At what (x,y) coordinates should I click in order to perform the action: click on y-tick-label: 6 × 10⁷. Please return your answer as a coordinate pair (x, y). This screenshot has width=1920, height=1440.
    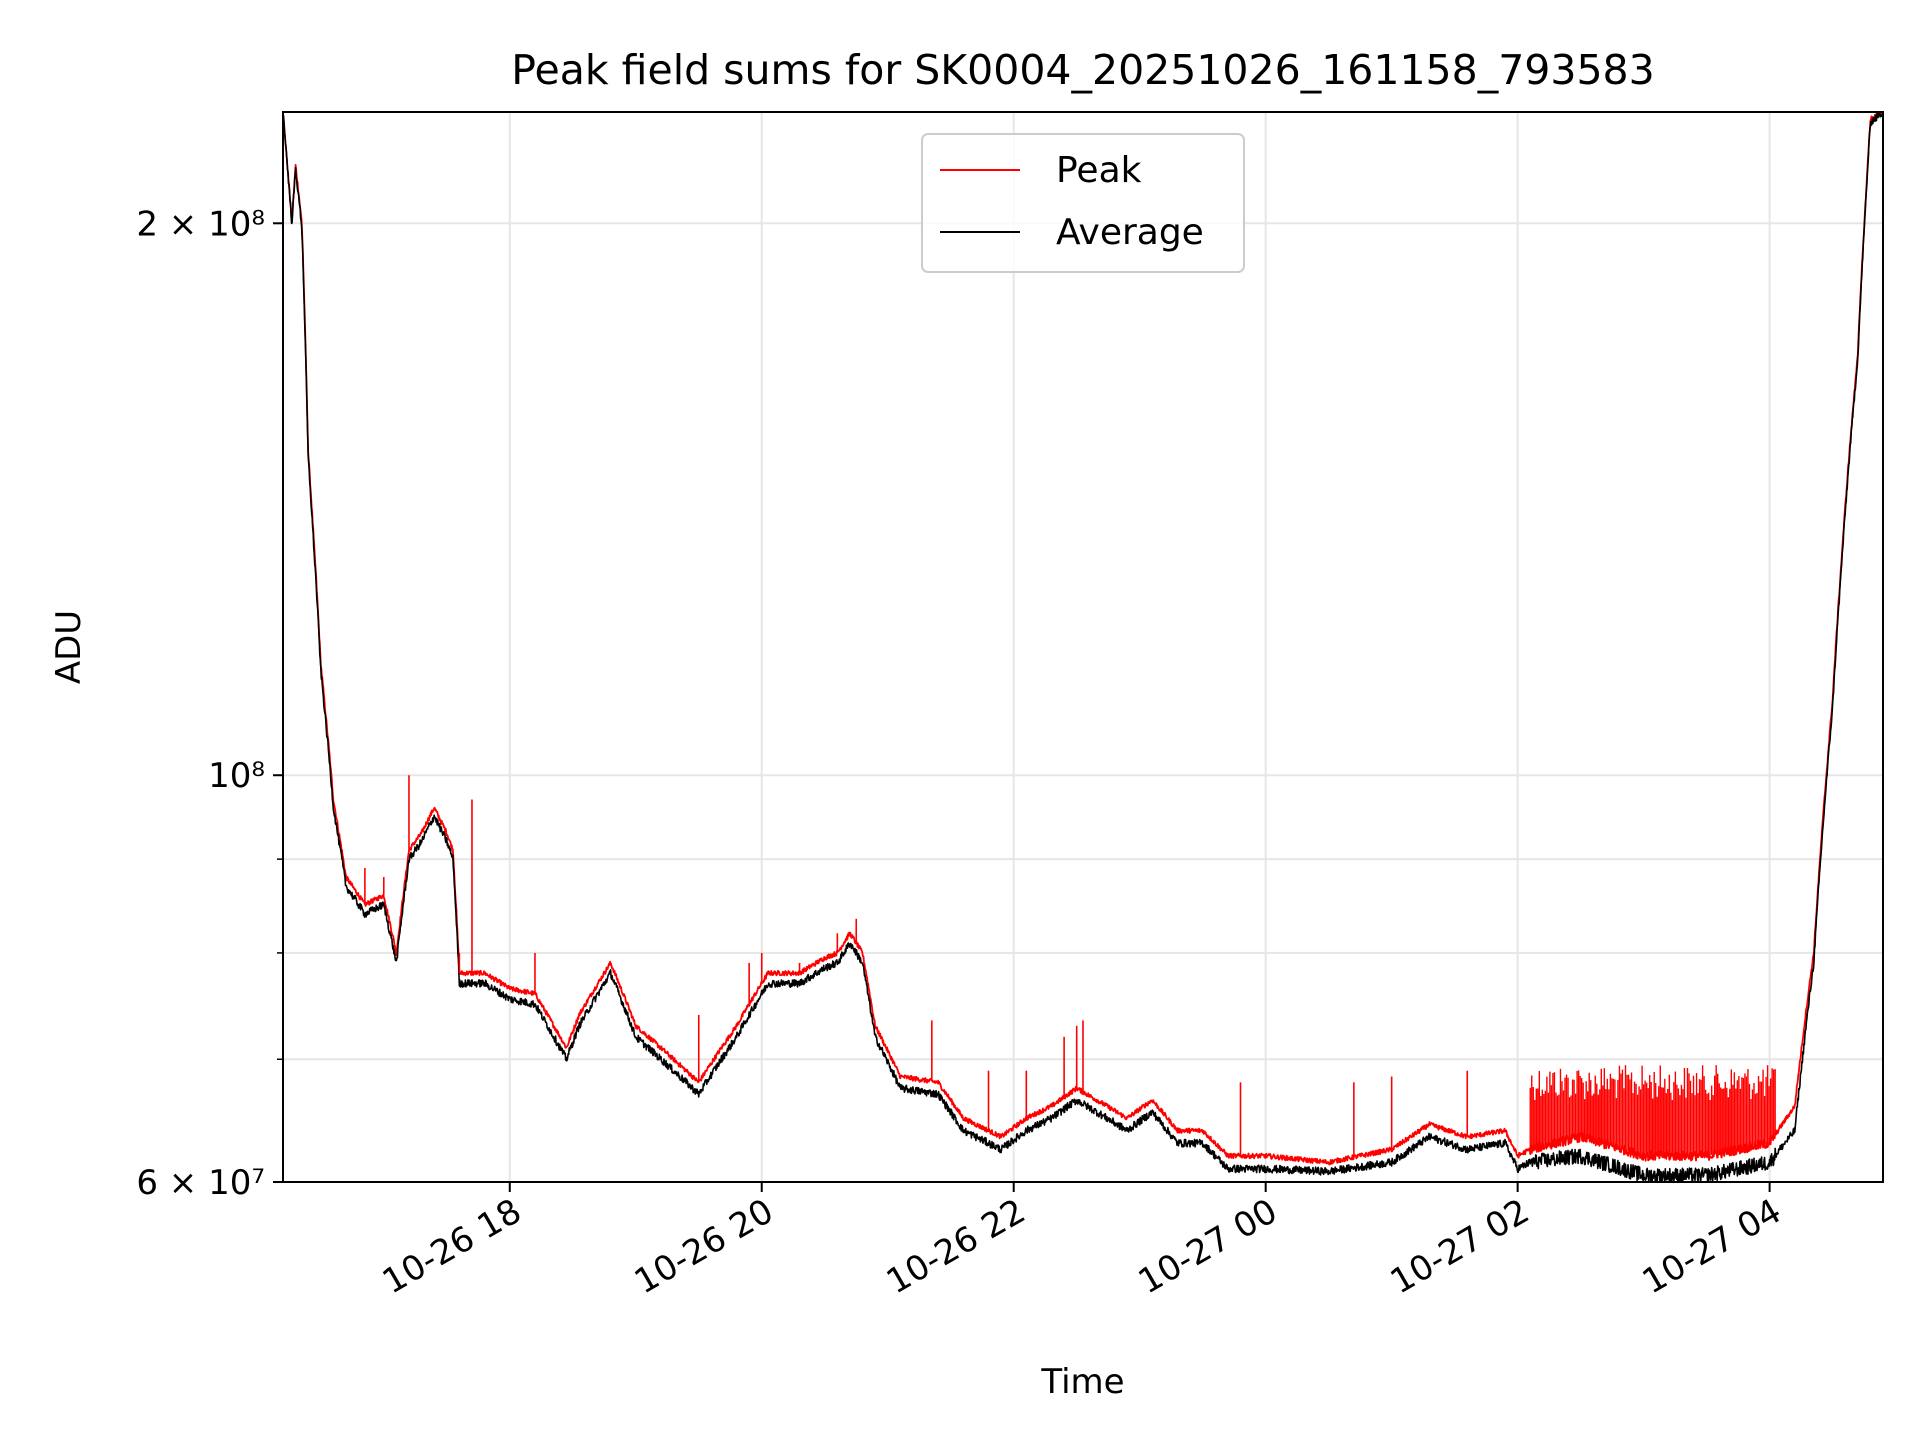
    Looking at the image, I should click on (200, 1183).